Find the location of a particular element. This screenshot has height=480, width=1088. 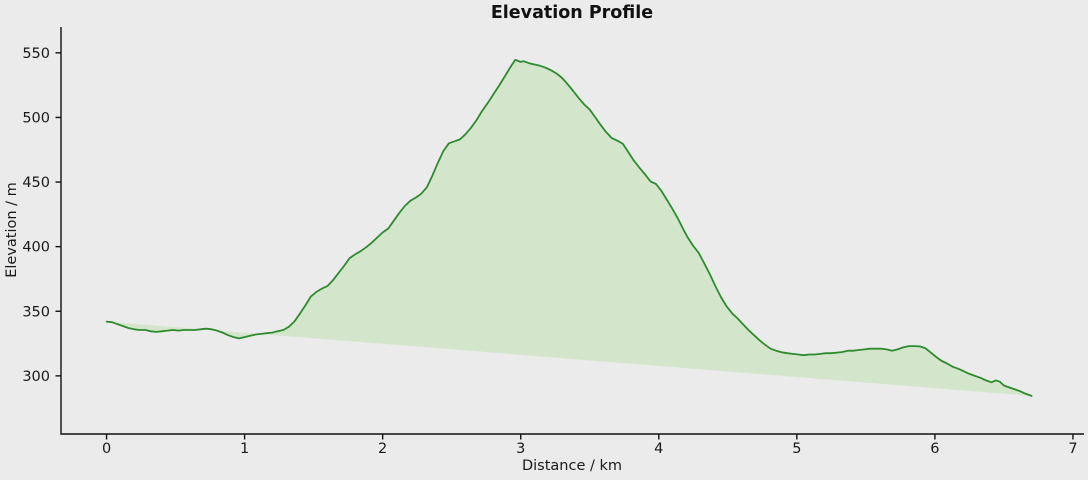

chart-title: Elevation Profile is located at coordinates (572, 13).